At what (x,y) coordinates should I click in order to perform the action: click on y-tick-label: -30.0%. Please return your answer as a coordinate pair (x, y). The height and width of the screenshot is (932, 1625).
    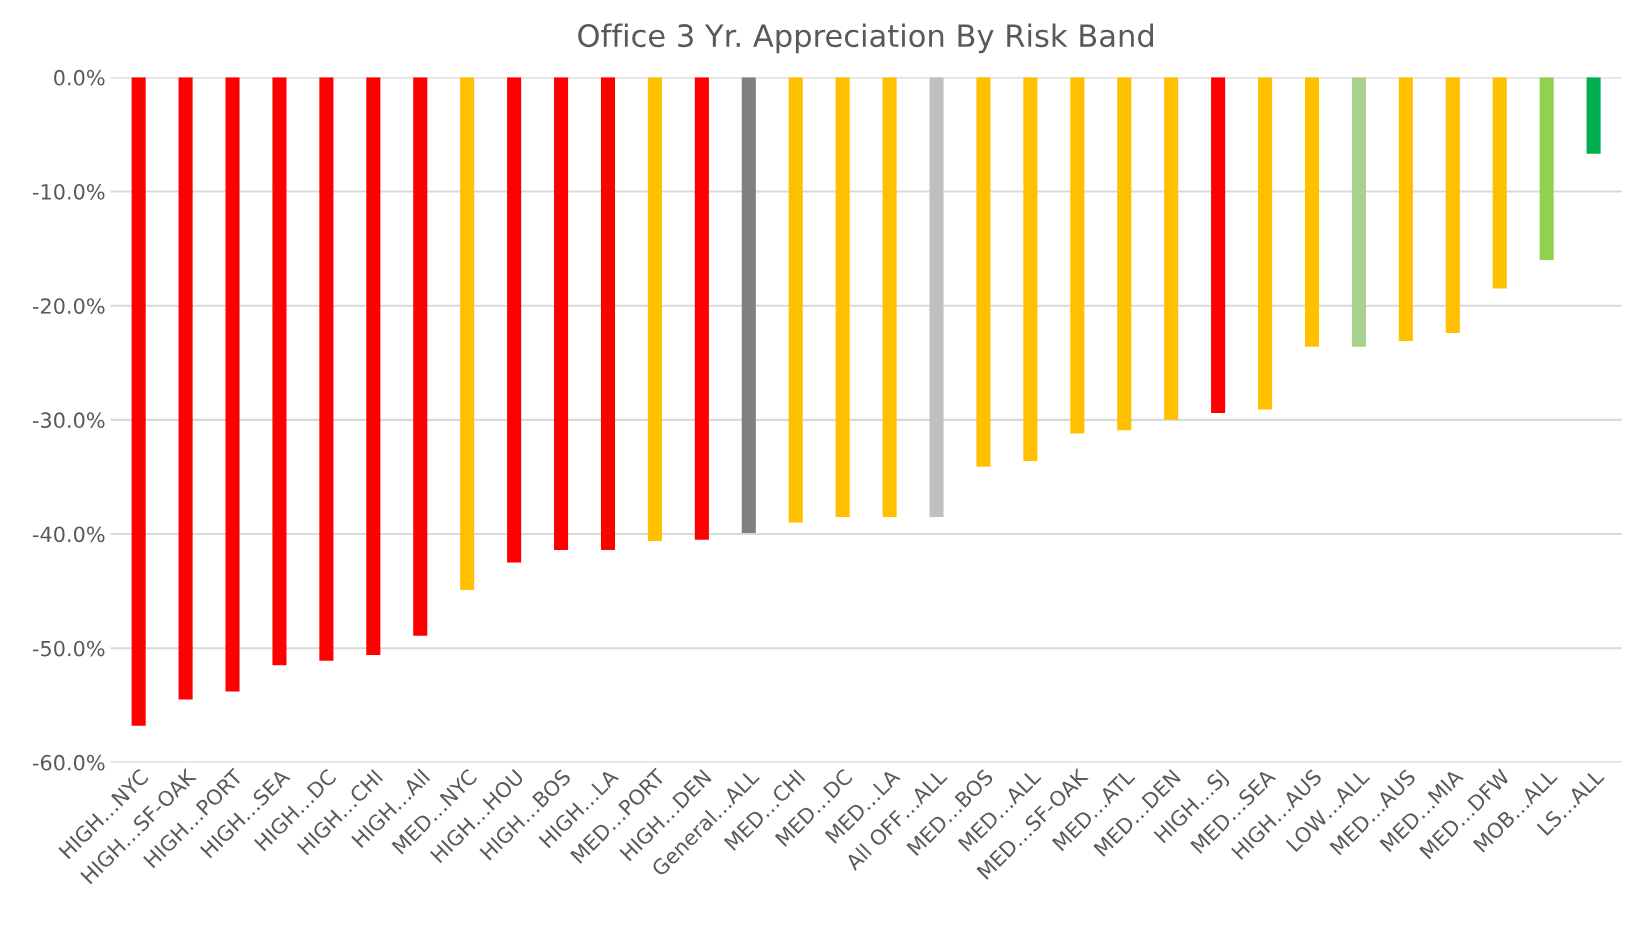
    Looking at the image, I should click on (68, 420).